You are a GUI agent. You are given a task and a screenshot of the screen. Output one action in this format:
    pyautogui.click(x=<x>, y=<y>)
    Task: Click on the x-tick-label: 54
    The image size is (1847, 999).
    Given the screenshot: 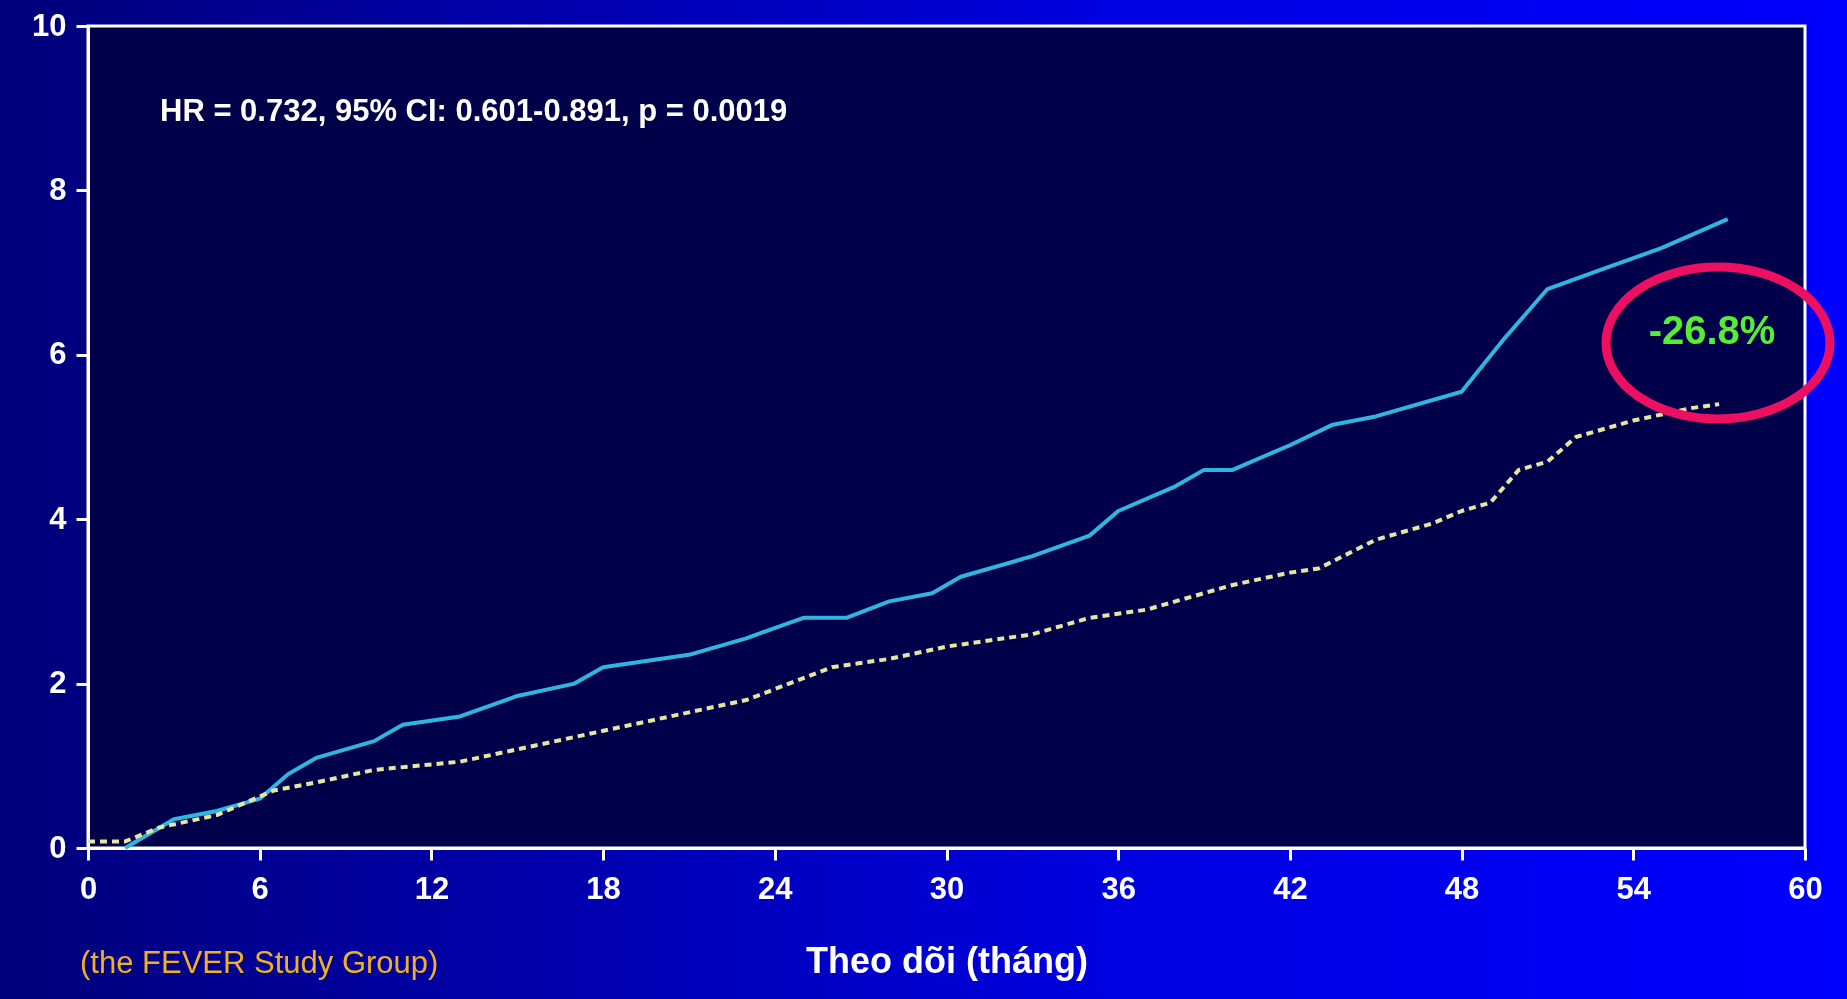 What is the action you would take?
    pyautogui.click(x=1634, y=888)
    